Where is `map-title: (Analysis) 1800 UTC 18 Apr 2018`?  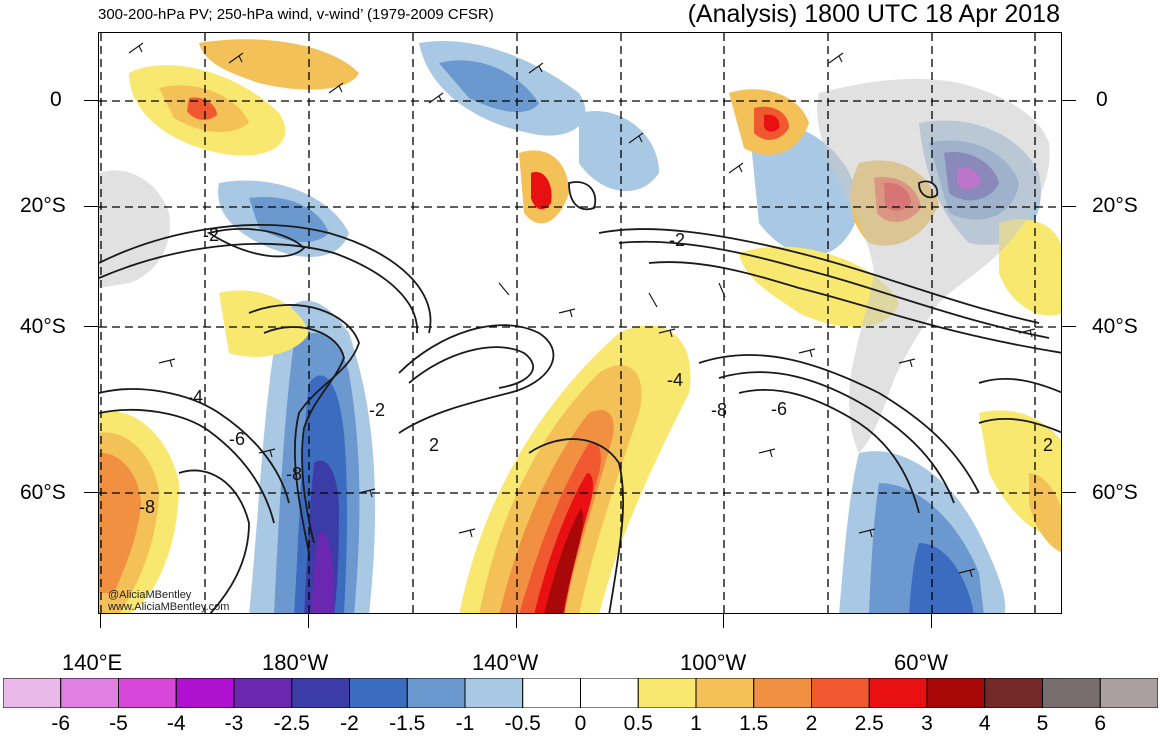
map-title: (Analysis) 1800 UTC 18 Apr 2018 is located at coordinates (873, 14).